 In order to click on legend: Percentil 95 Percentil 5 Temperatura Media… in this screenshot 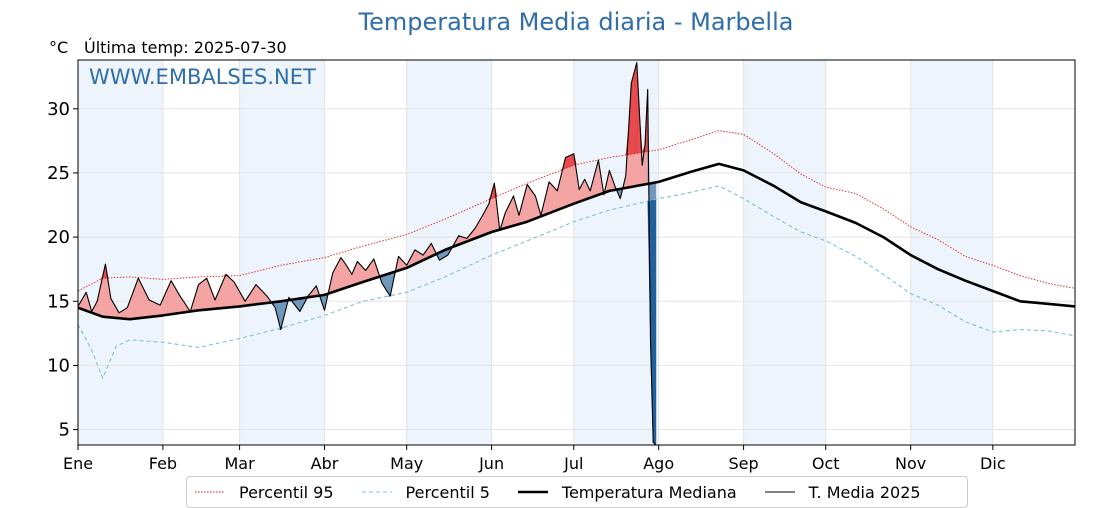, I will do `click(577, 492)`.